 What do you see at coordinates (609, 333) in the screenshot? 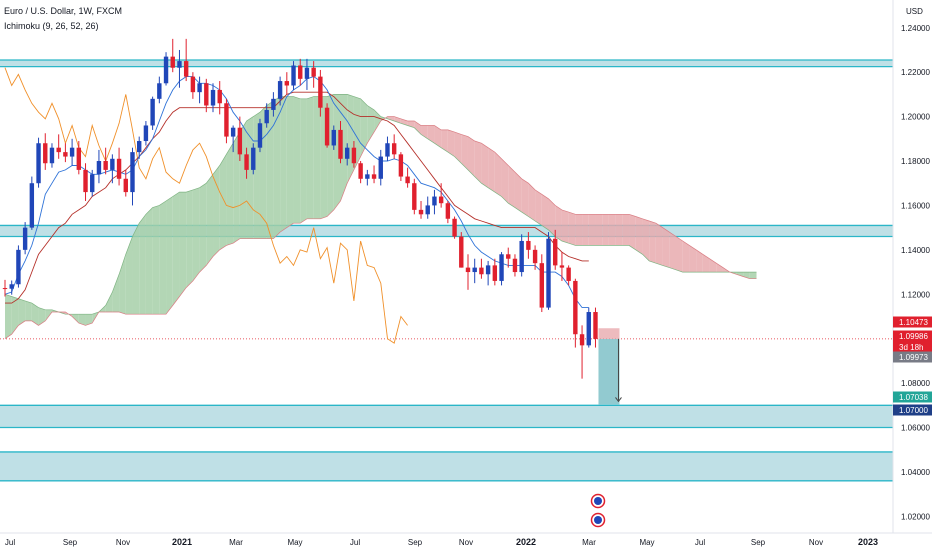
I see `projection-stop-box` at bounding box center [609, 333].